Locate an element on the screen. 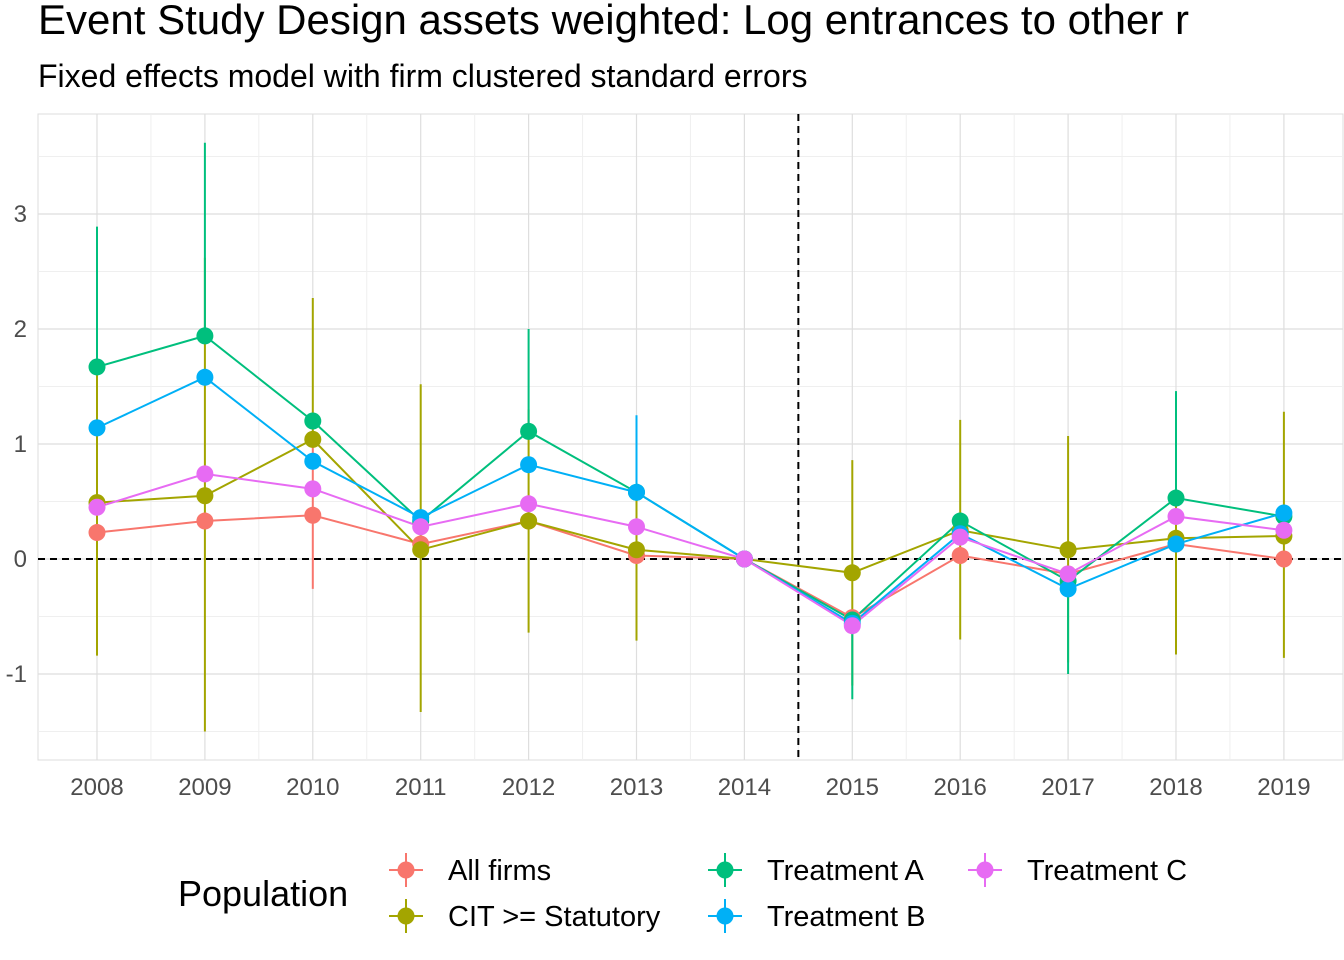 The image size is (1344, 960). legend-label-treatment-c: Treatment C is located at coordinates (1107, 871).